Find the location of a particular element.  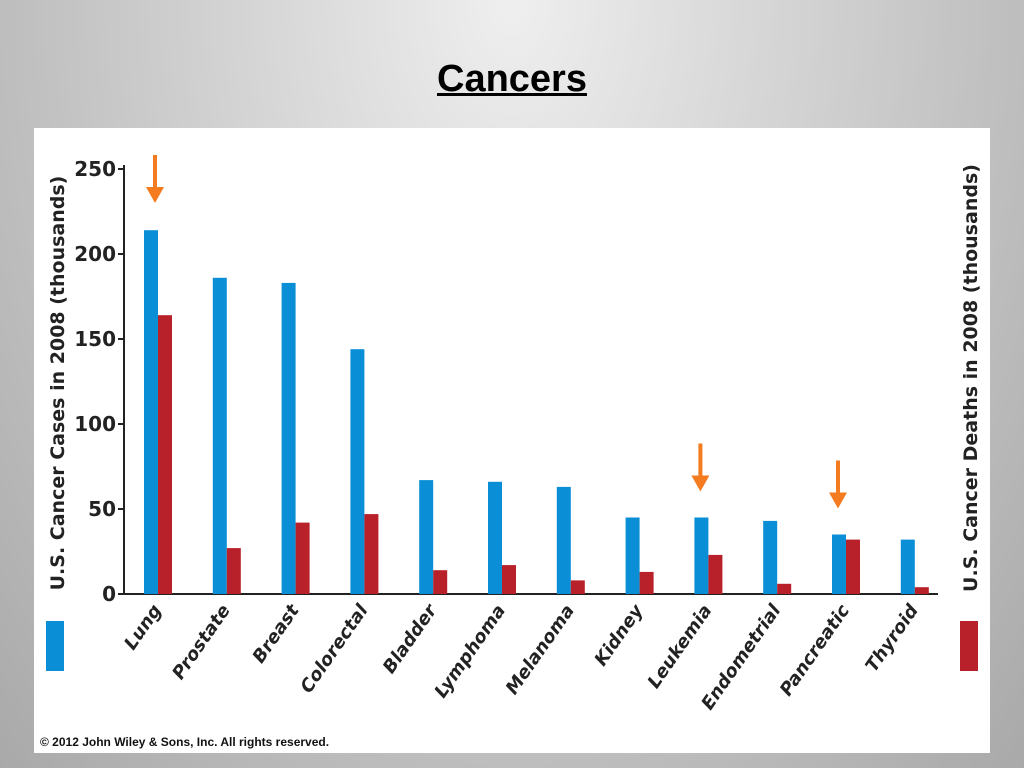

x-tick-label-colorectal: Colorectal is located at coordinates (334, 648).